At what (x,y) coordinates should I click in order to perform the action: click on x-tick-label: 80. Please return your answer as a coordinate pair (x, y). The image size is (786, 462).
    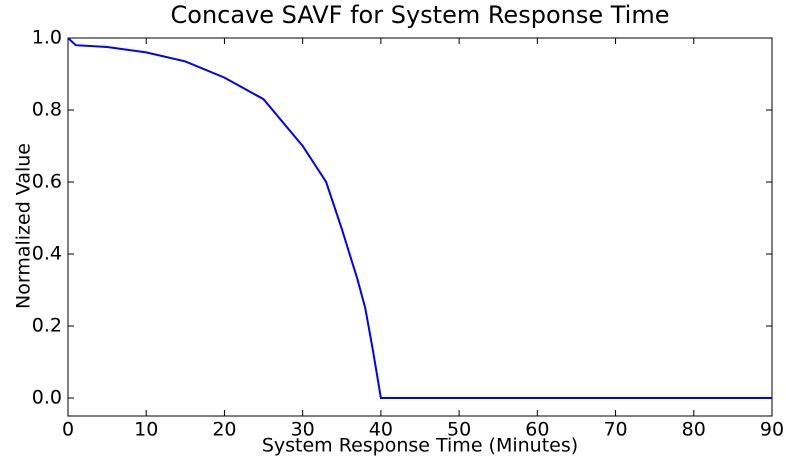
    Looking at the image, I should click on (694, 430).